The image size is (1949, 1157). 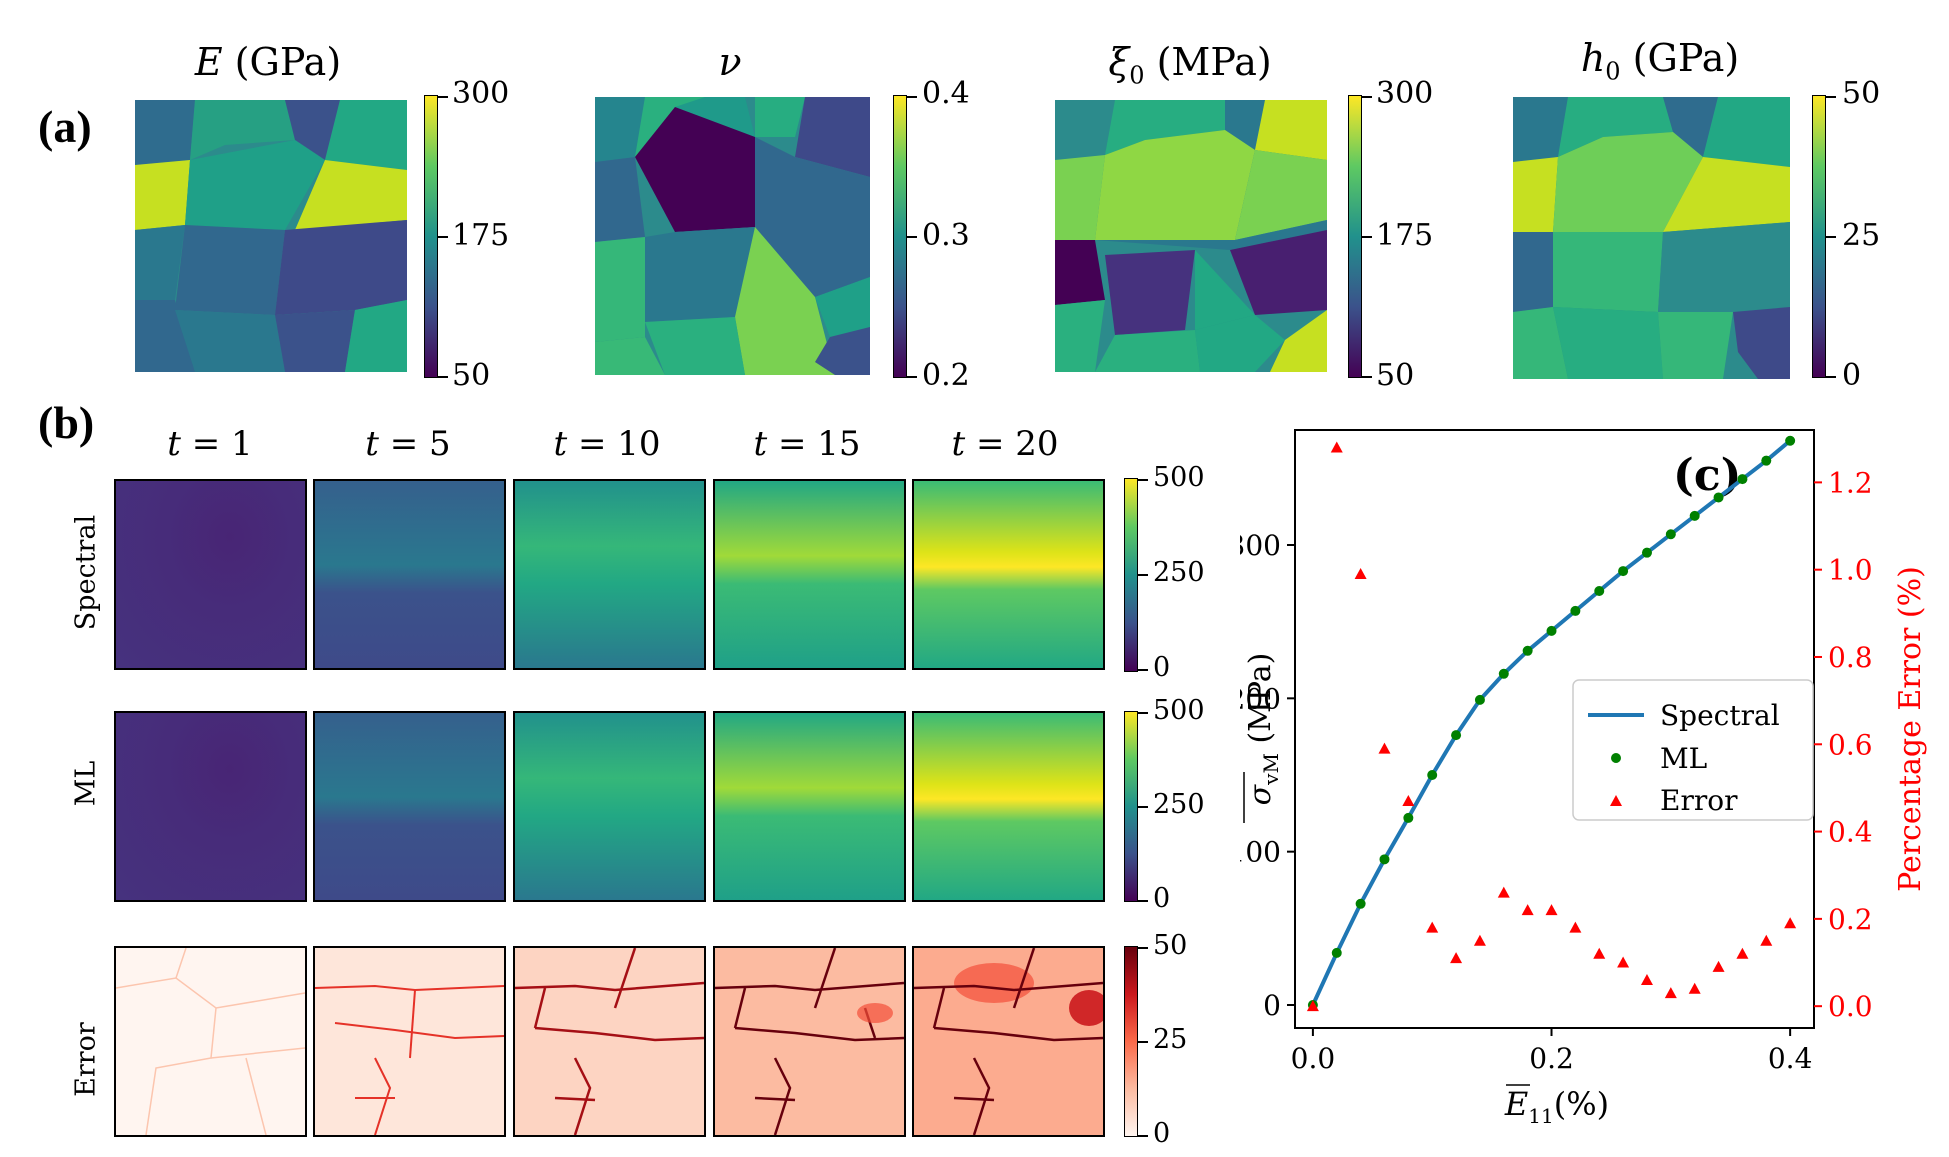 What do you see at coordinates (1683, 758) in the screenshot?
I see `legend-ml-label: ML` at bounding box center [1683, 758].